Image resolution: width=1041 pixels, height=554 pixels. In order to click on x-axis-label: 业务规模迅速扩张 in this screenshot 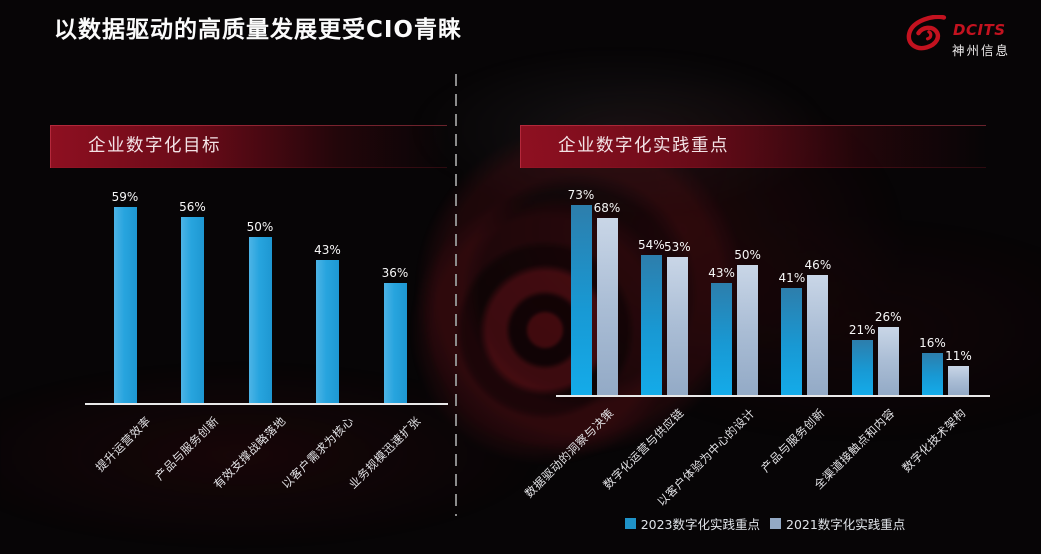, I will do `click(384, 452)`.